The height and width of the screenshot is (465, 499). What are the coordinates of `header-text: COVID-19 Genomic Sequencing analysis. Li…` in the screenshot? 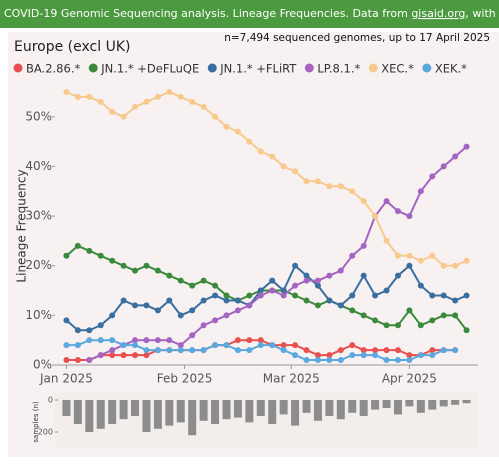 It's located at (251, 13).